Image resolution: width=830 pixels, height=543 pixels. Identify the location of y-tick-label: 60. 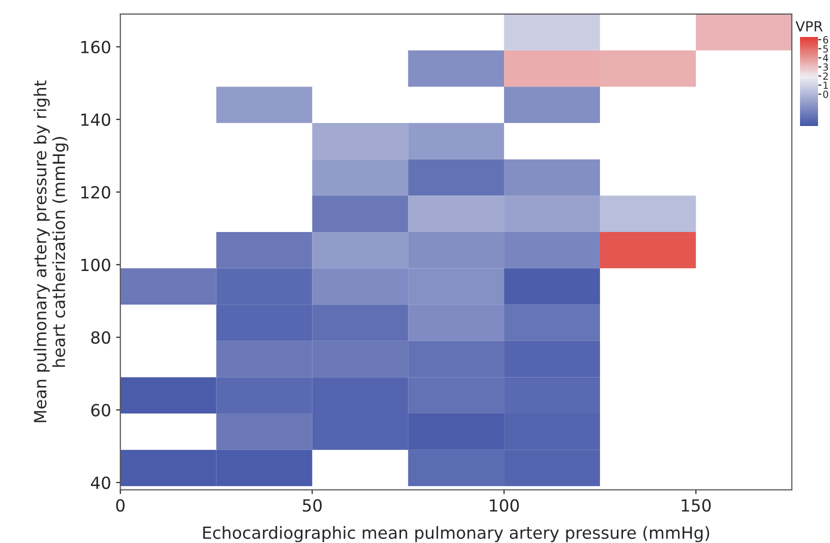
(100, 410).